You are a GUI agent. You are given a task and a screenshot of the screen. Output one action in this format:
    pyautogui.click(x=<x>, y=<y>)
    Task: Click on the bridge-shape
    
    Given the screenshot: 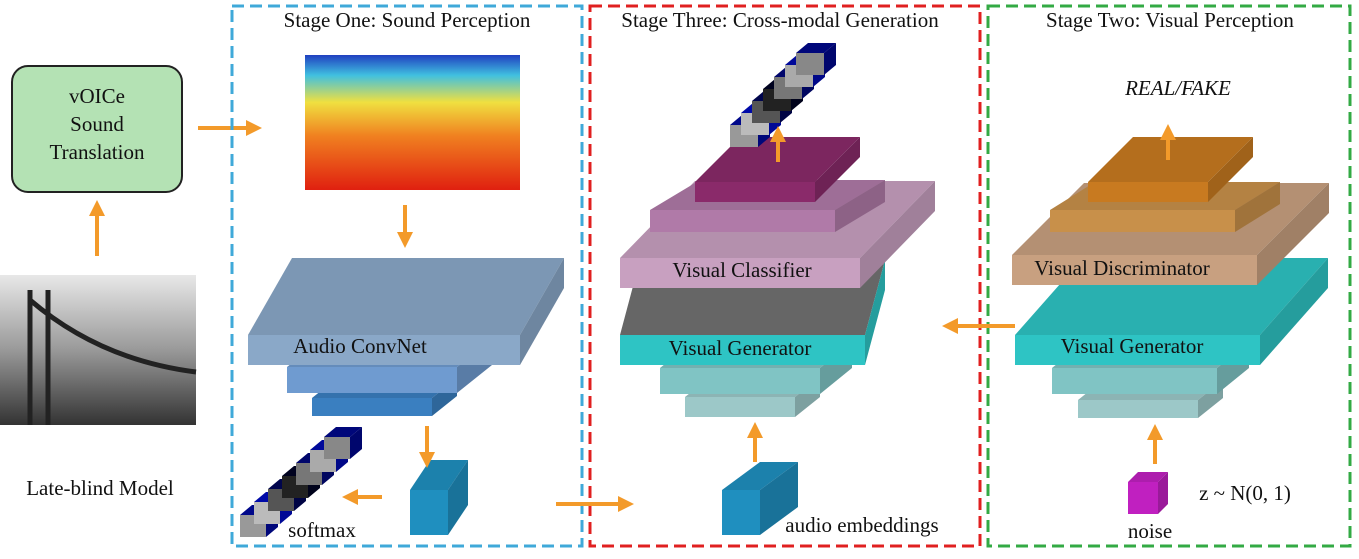 What is the action you would take?
    pyautogui.click(x=112, y=357)
    